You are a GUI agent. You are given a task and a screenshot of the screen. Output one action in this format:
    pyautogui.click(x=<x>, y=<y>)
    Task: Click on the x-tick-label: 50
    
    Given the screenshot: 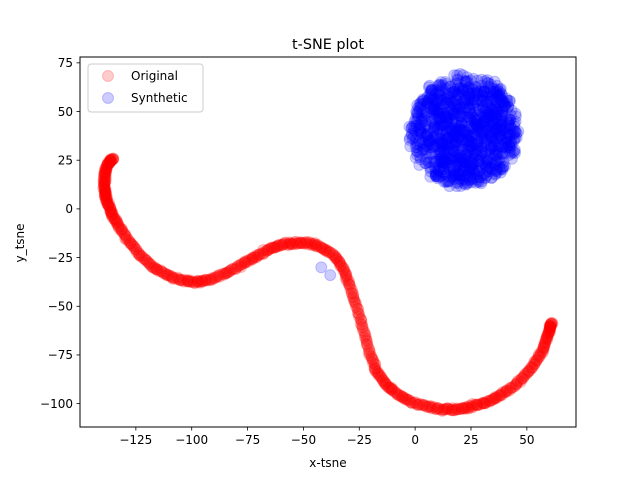 What is the action you would take?
    pyautogui.click(x=526, y=440)
    